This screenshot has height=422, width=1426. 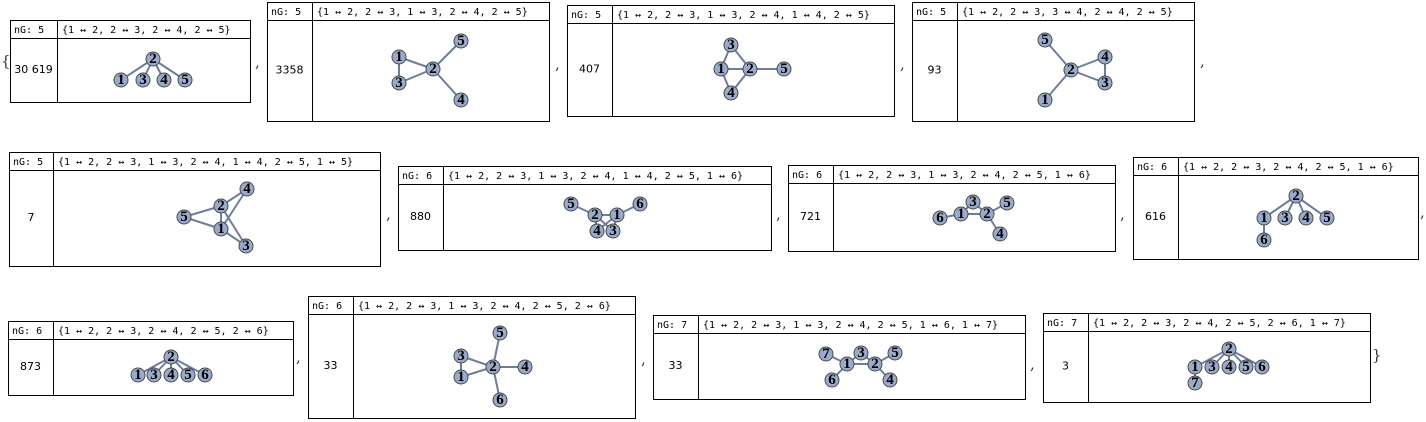 I want to click on ng-label: nG: 5, so click(x=586, y=15).